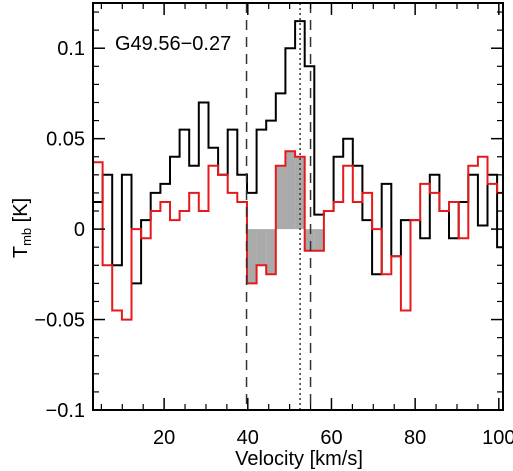 The height and width of the screenshot is (471, 513). I want to click on y-axis-unit: [K], so click(21, 213).